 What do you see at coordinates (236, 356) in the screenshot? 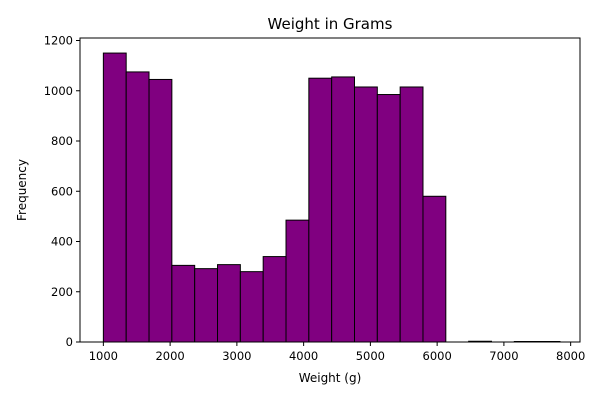
I see `x-tick-label: 3000` at bounding box center [236, 356].